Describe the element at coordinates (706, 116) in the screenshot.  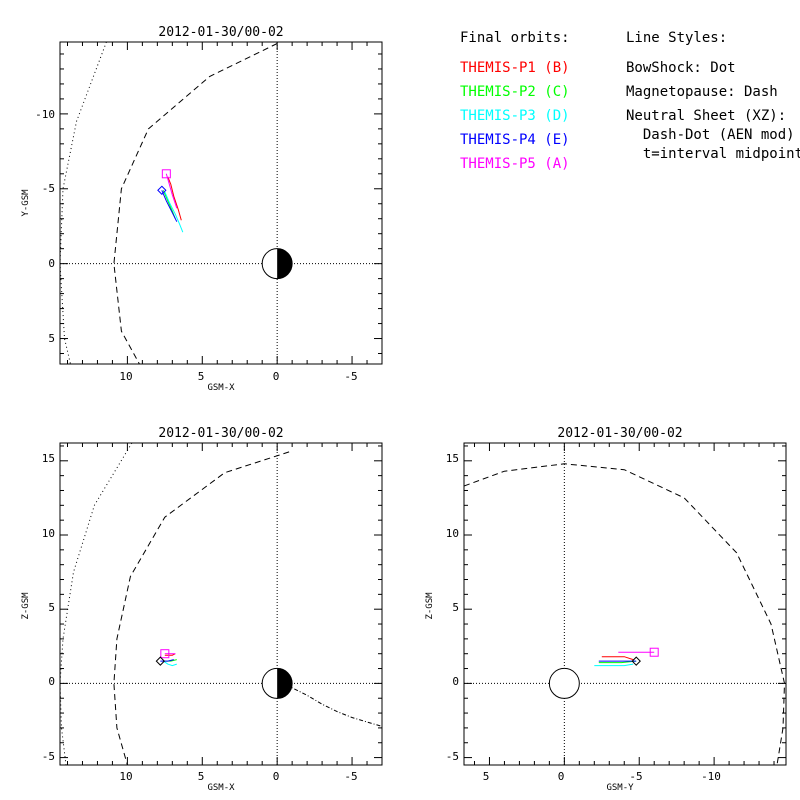
I see `legend-style-neutral-sheet: Neutral Sheet (XZ):` at that location.